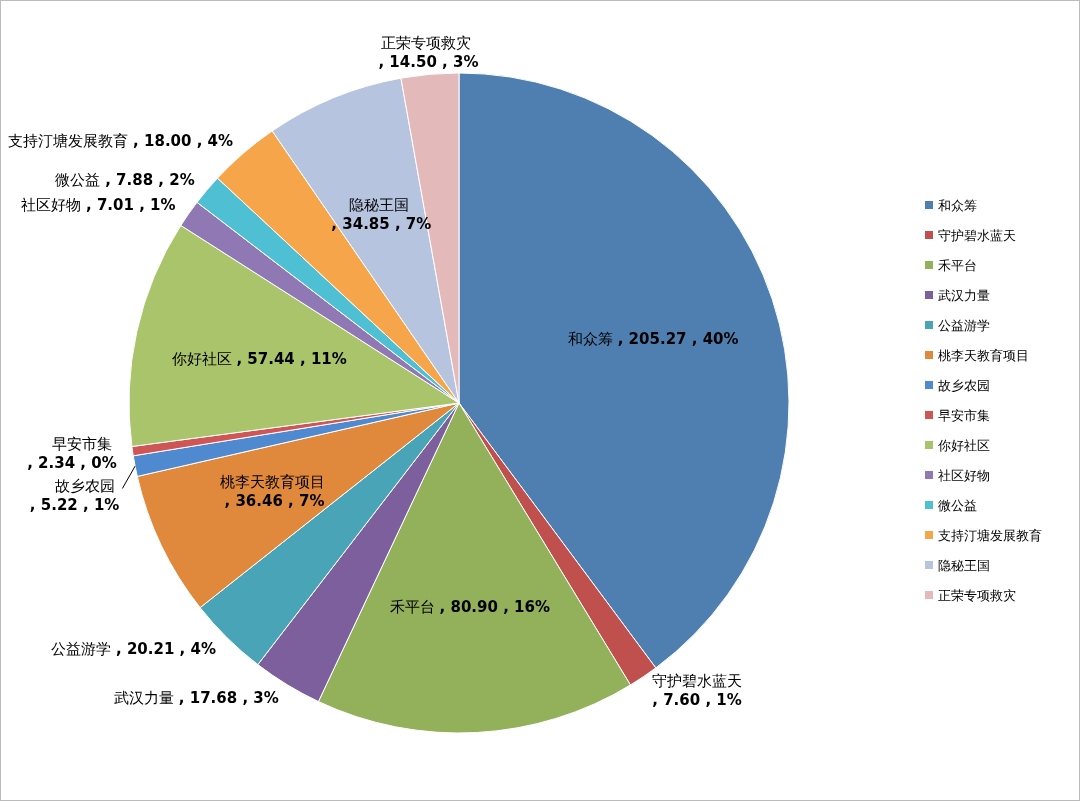 The image size is (1080, 801). I want to click on data-label: , 17.68 , 3%, so click(228, 698).